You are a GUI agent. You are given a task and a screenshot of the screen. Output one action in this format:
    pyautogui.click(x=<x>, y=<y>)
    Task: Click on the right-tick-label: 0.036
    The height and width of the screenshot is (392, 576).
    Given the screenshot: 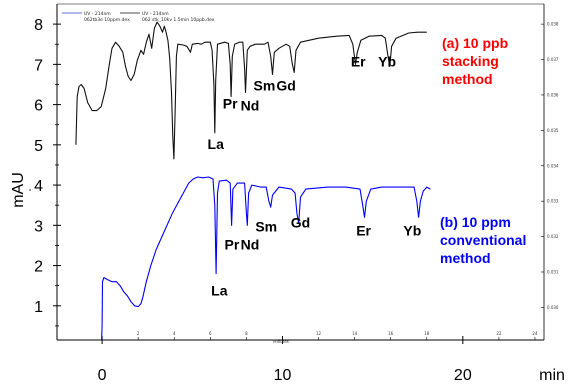 What is the action you would take?
    pyautogui.click(x=553, y=94)
    